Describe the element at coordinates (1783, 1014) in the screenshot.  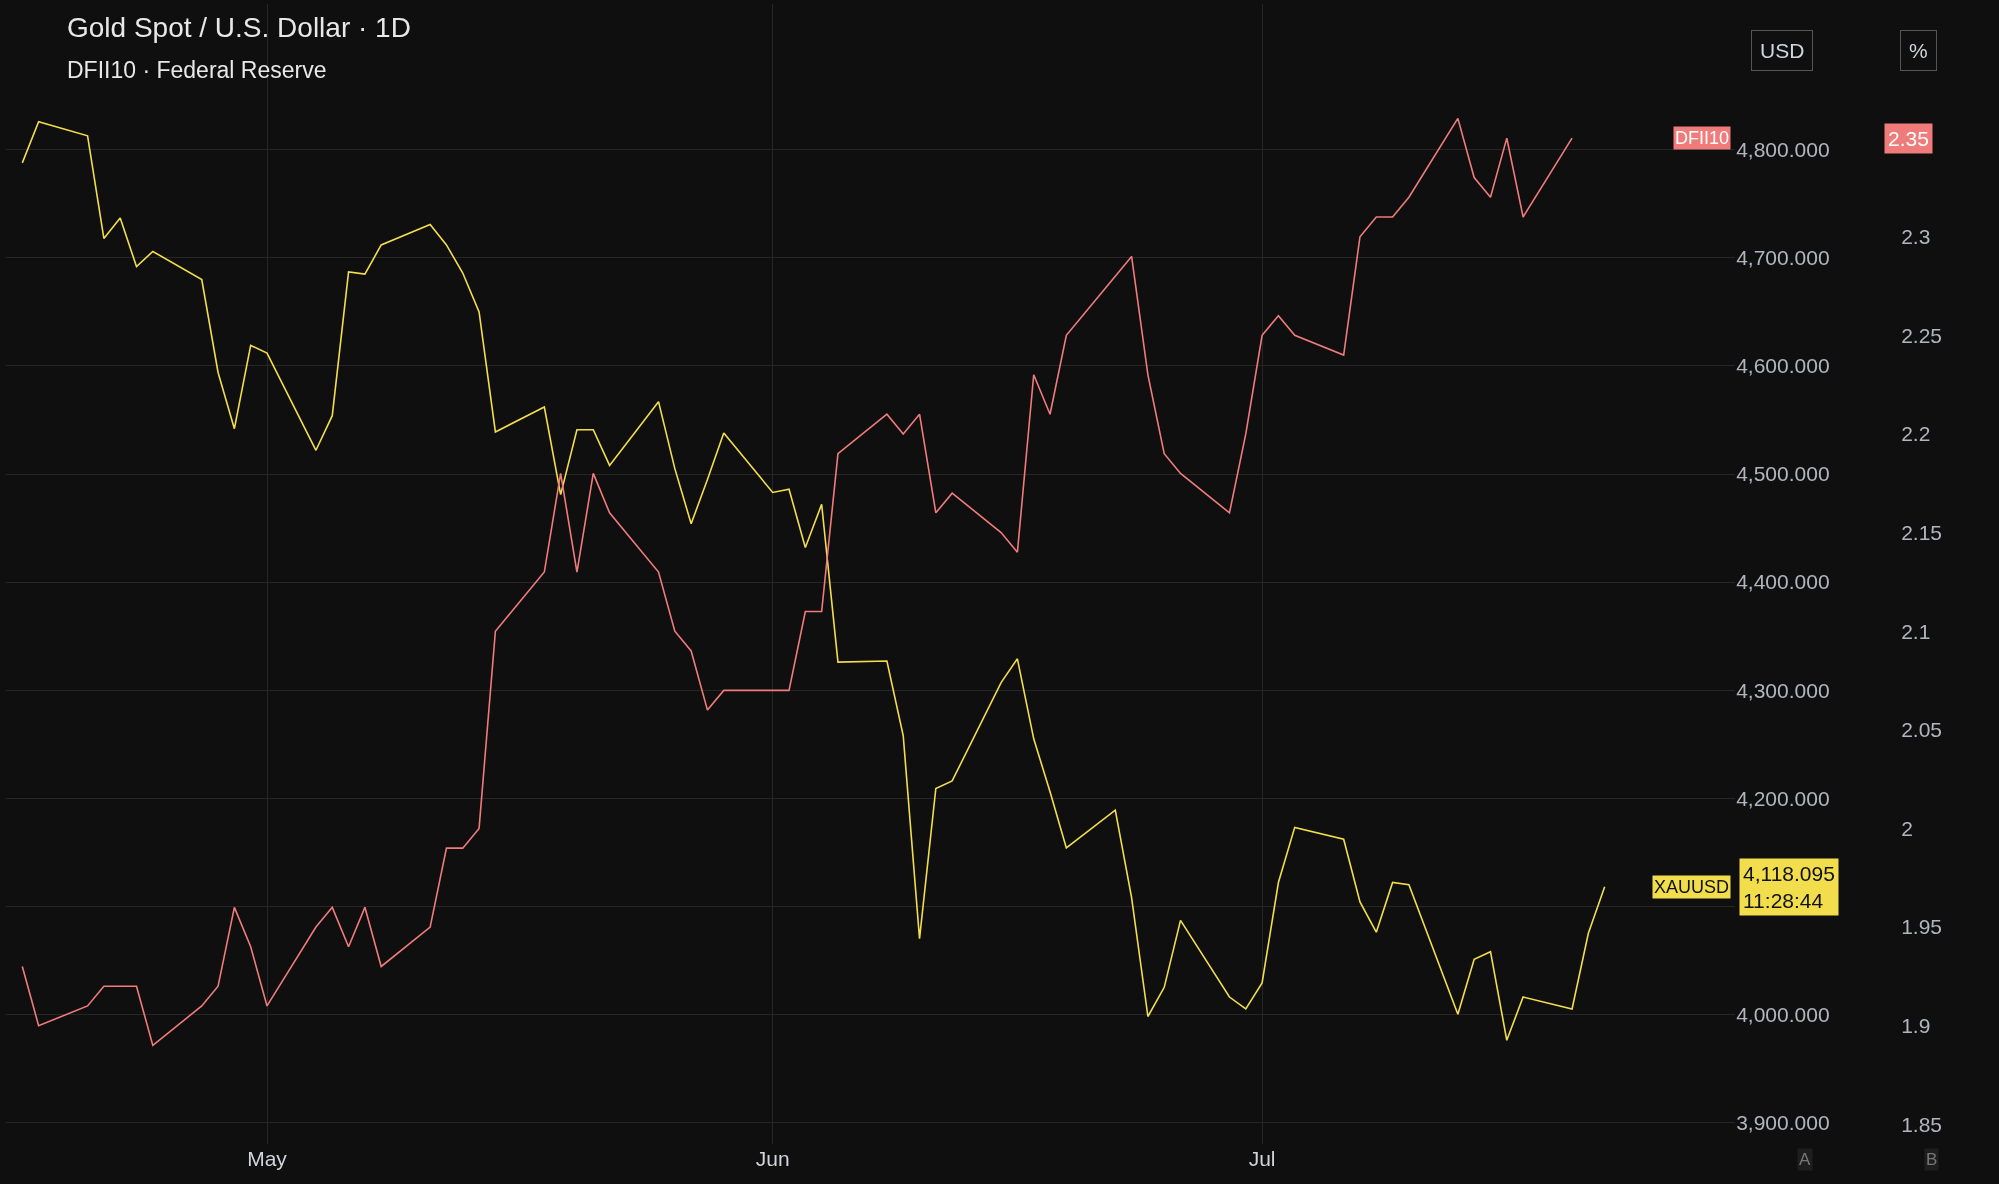
I see `y-tick-label: 4,000.000` at that location.